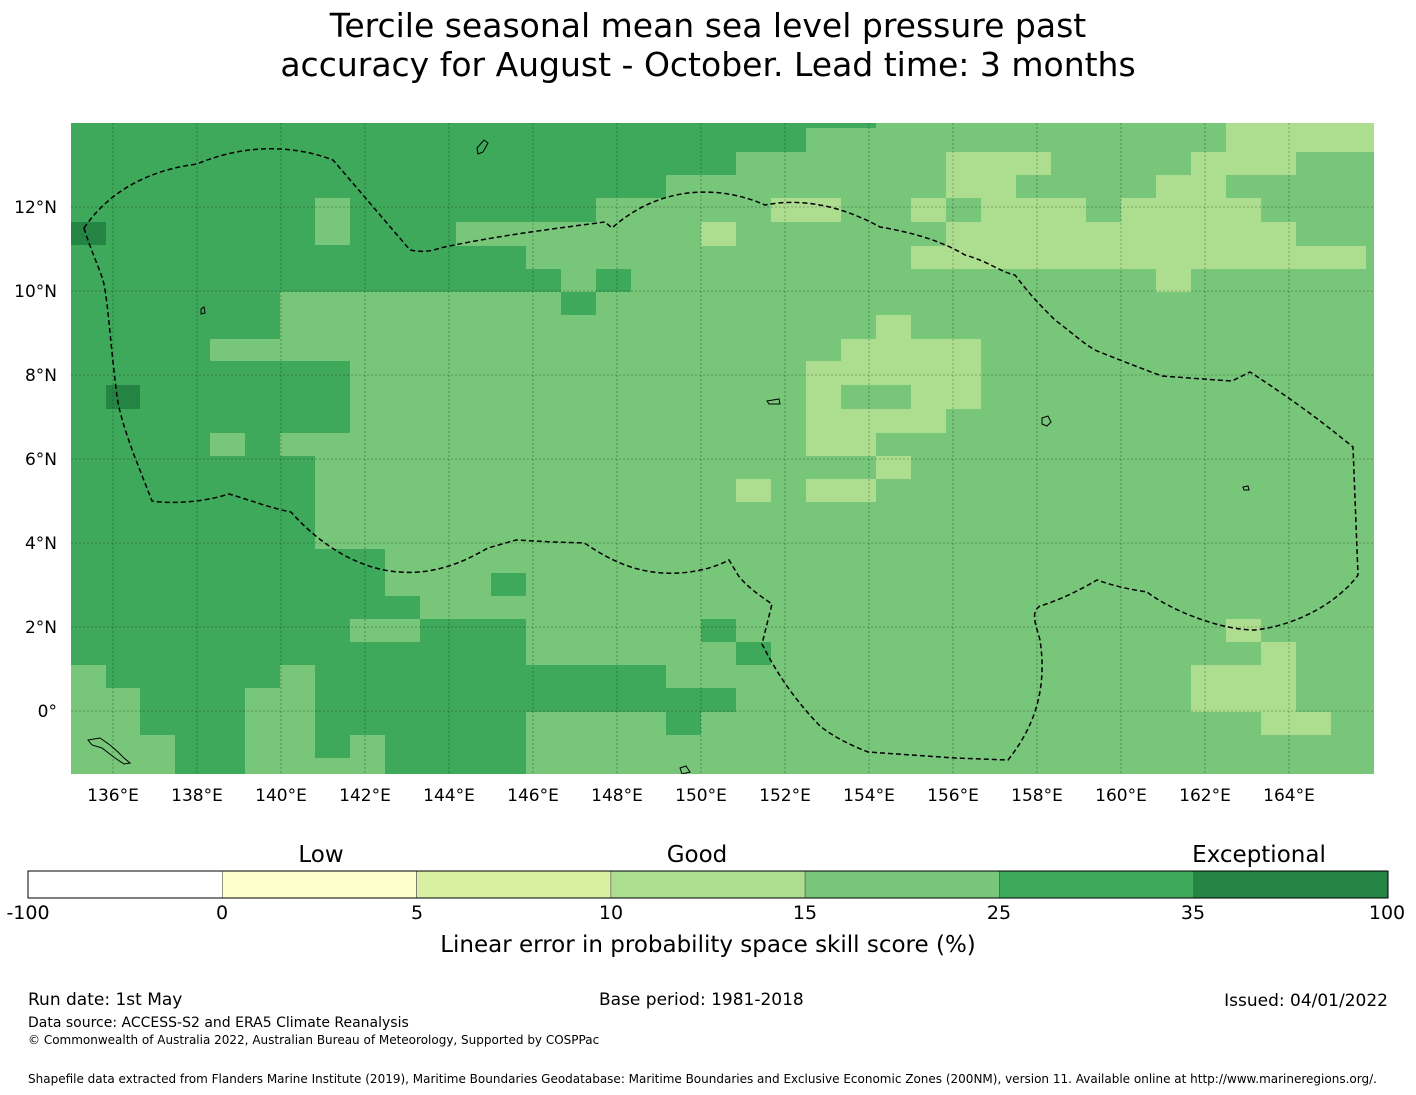 The image size is (1416, 1095). Describe the element at coordinates (805, 913) in the screenshot. I see `colorbar-tick: 15` at that location.